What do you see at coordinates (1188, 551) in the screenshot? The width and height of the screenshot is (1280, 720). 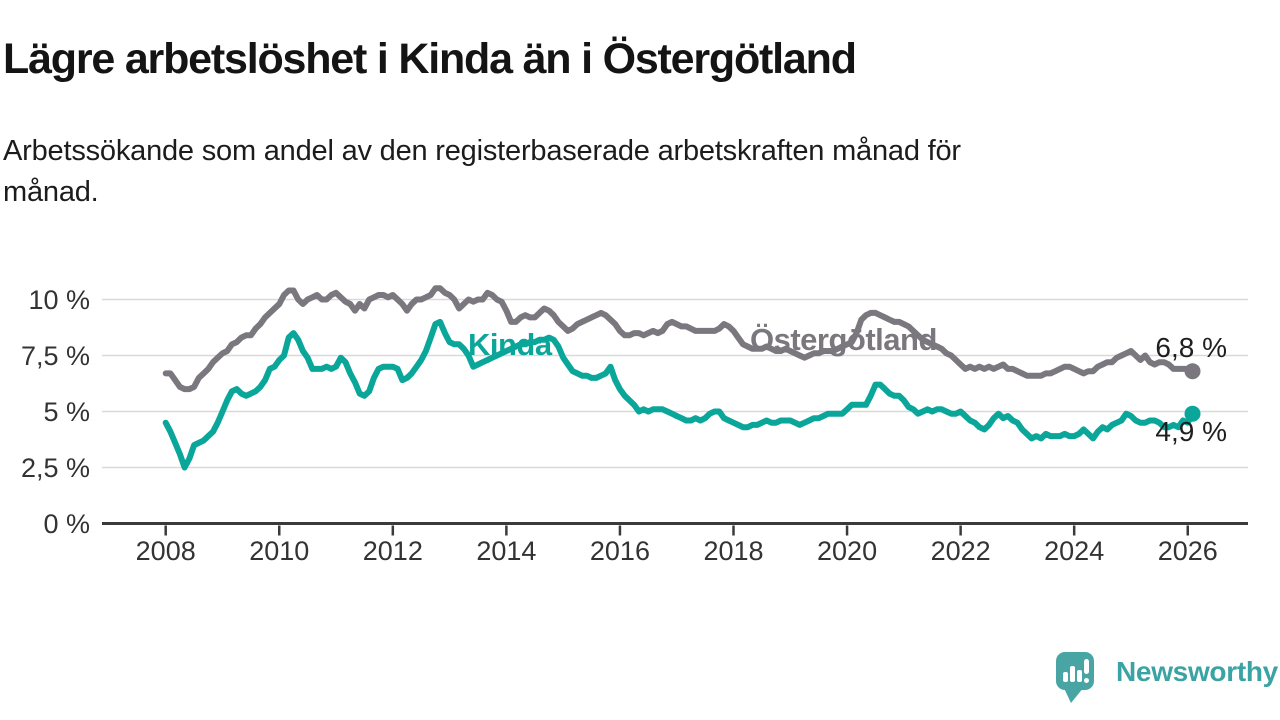 I see `x-axis-label: 2026` at bounding box center [1188, 551].